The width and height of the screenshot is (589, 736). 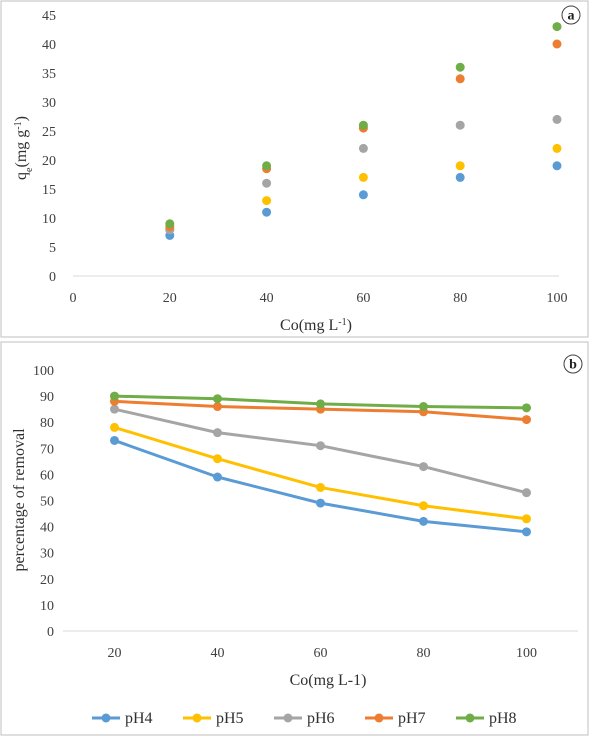 I want to click on panel-b-x-tick-label: 80, so click(x=424, y=653).